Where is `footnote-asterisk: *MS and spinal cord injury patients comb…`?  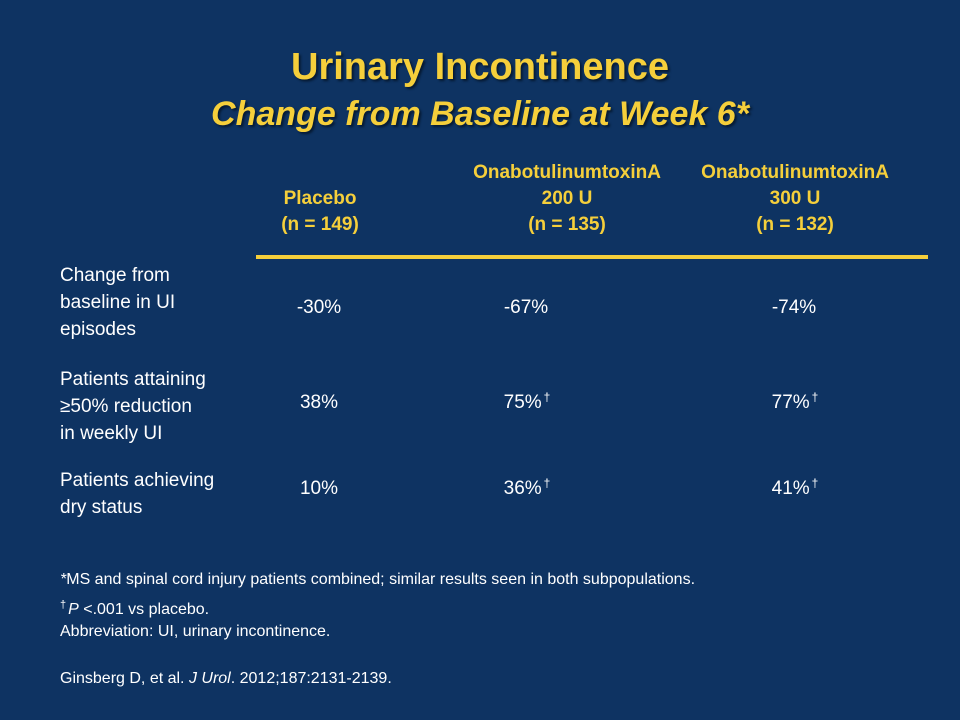
footnote-asterisk: *MS and spinal cord injury patients comb… is located at coordinates (500, 579).